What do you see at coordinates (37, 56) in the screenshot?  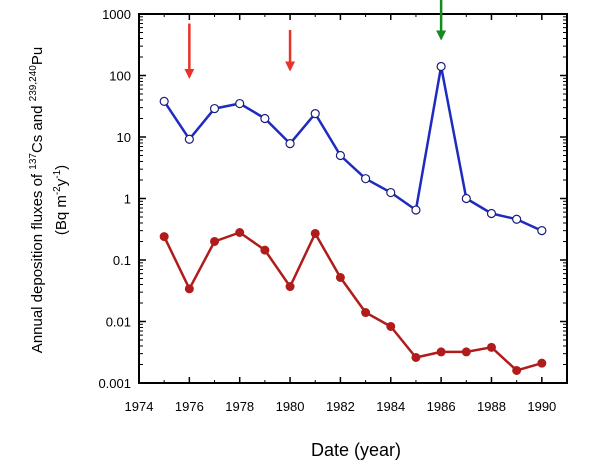 I see `y-axis-title-part: Pu` at bounding box center [37, 56].